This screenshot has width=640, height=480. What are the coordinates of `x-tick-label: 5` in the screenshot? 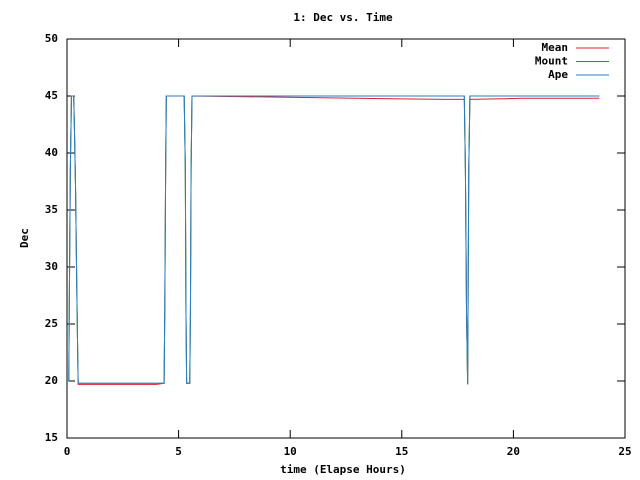 It's located at (178, 451).